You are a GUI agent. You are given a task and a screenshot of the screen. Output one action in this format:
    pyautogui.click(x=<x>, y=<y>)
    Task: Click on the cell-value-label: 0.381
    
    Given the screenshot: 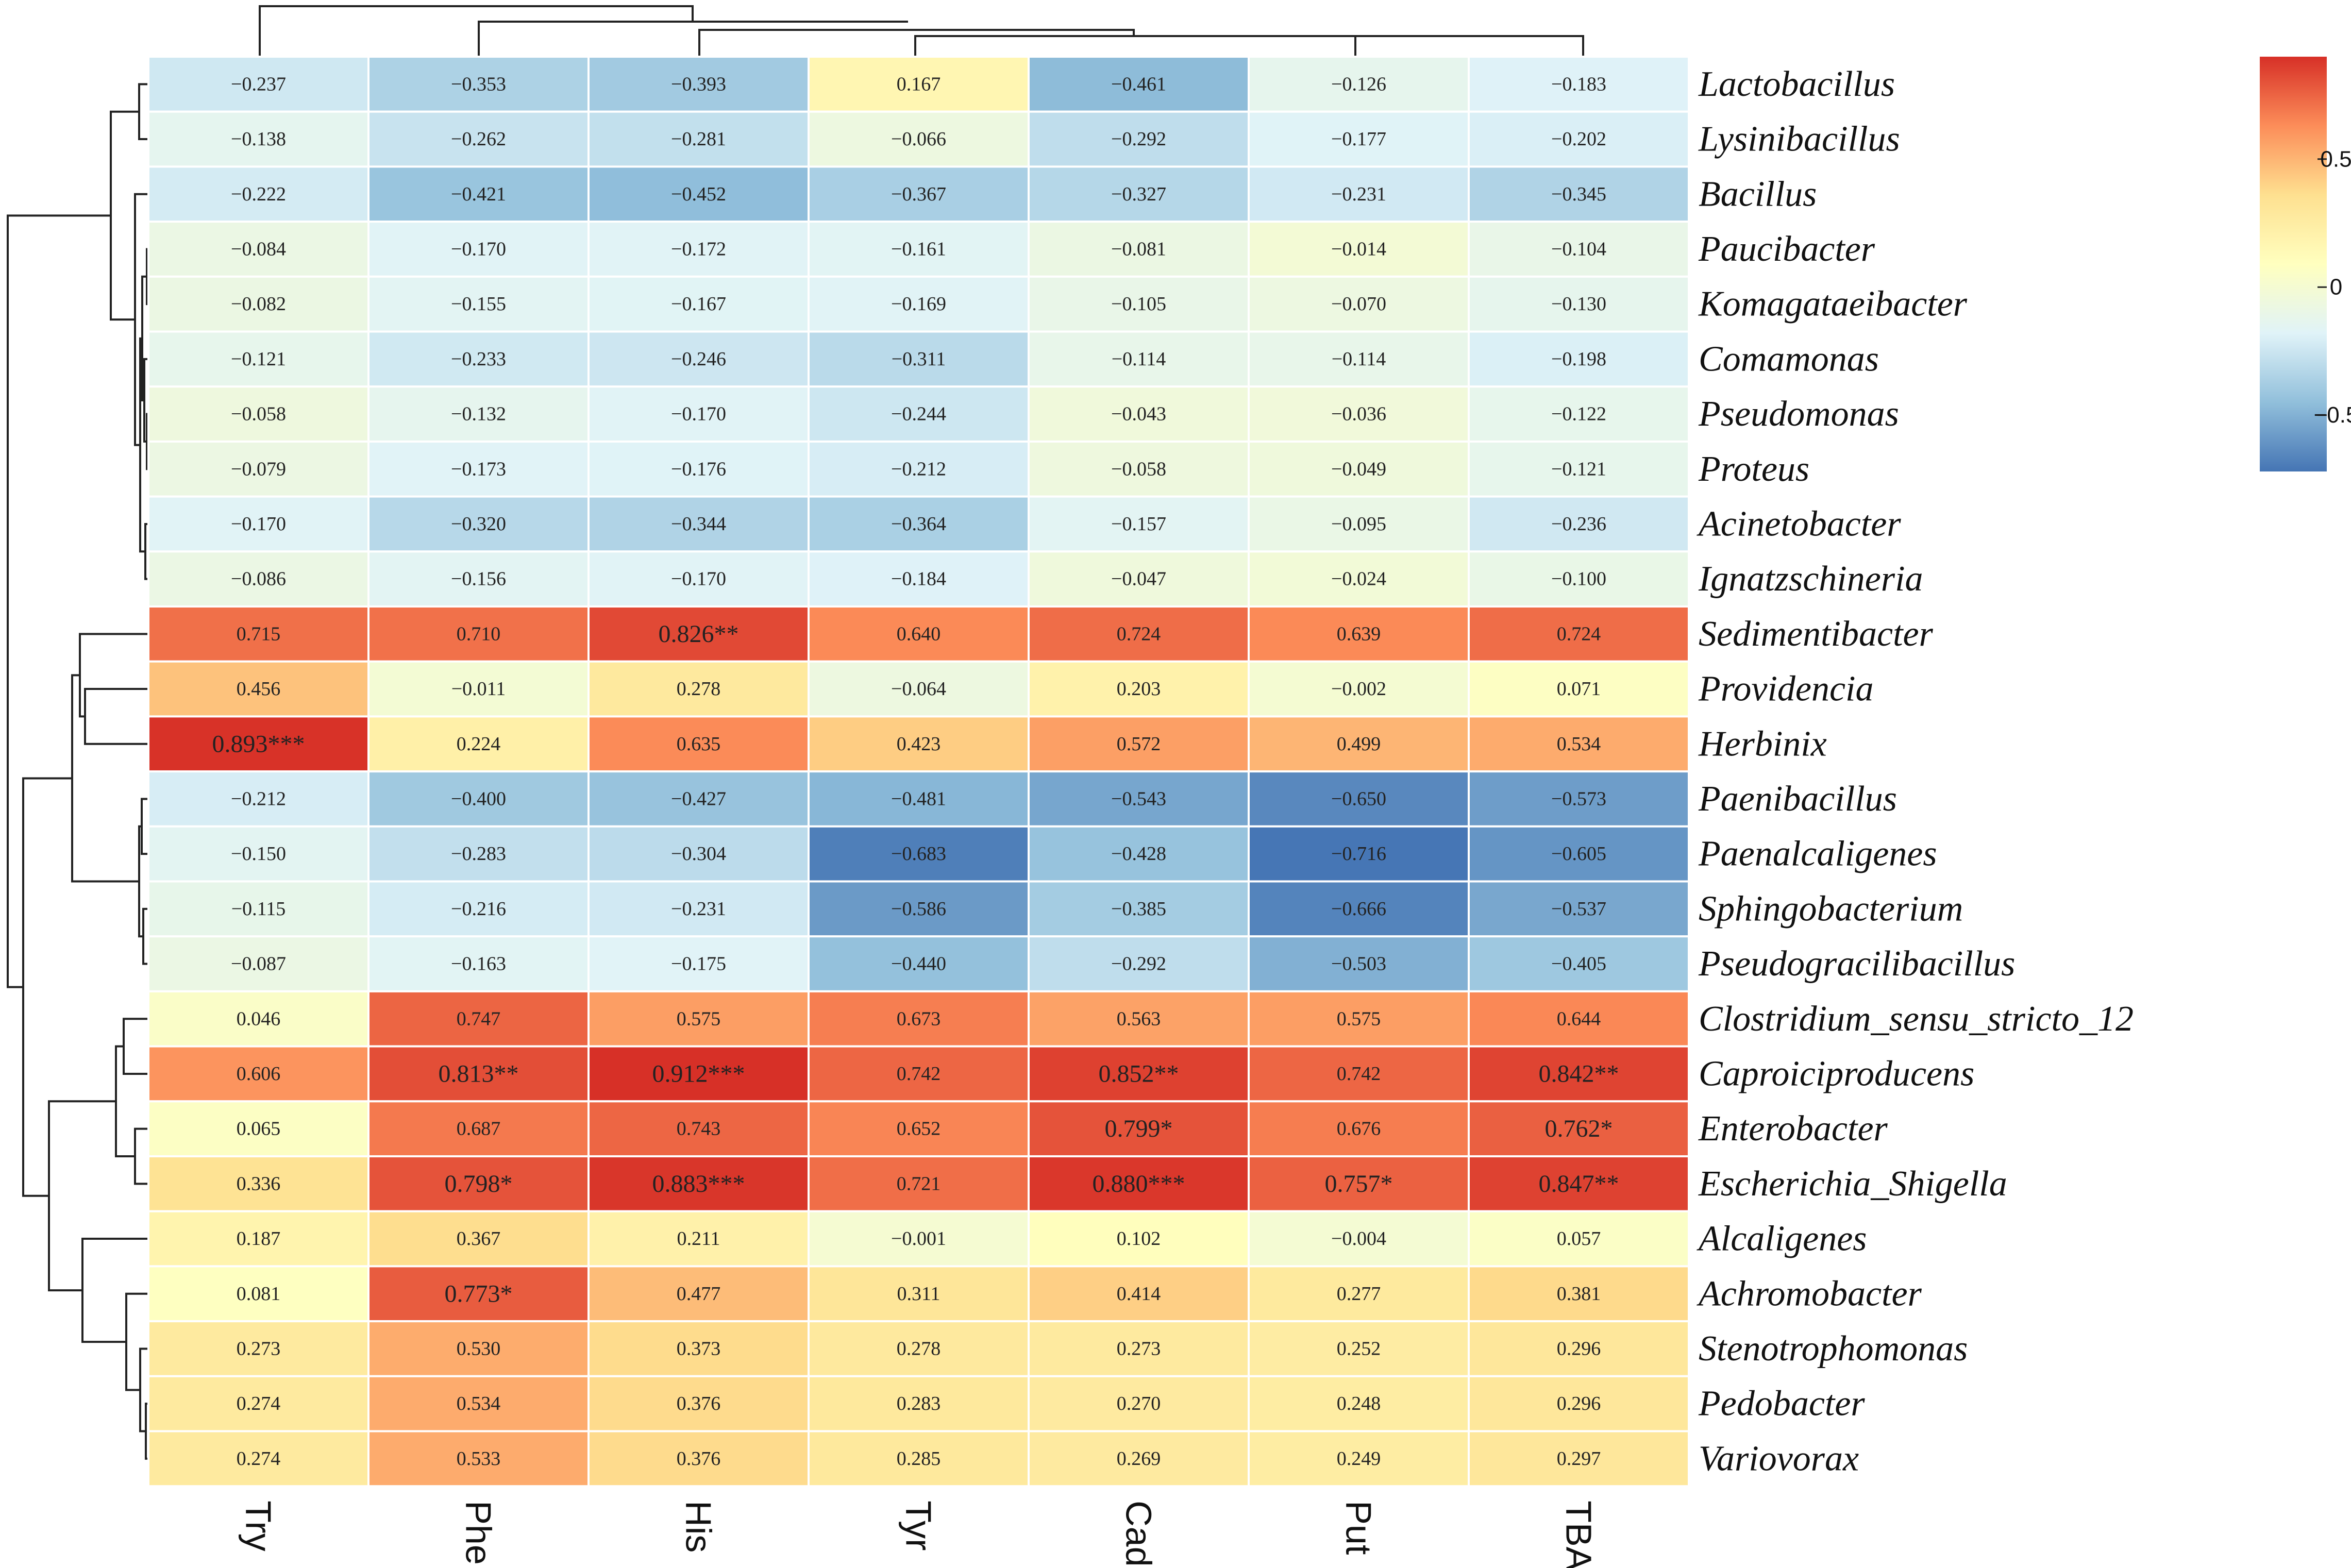 What is the action you would take?
    pyautogui.click(x=1579, y=1294)
    